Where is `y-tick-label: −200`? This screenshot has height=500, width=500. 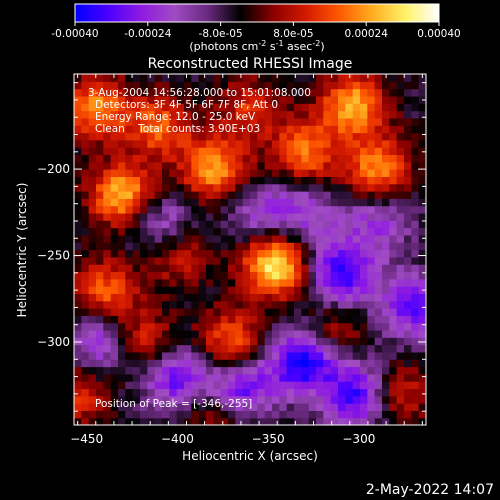
y-tick-label: −200 is located at coordinates (53, 169).